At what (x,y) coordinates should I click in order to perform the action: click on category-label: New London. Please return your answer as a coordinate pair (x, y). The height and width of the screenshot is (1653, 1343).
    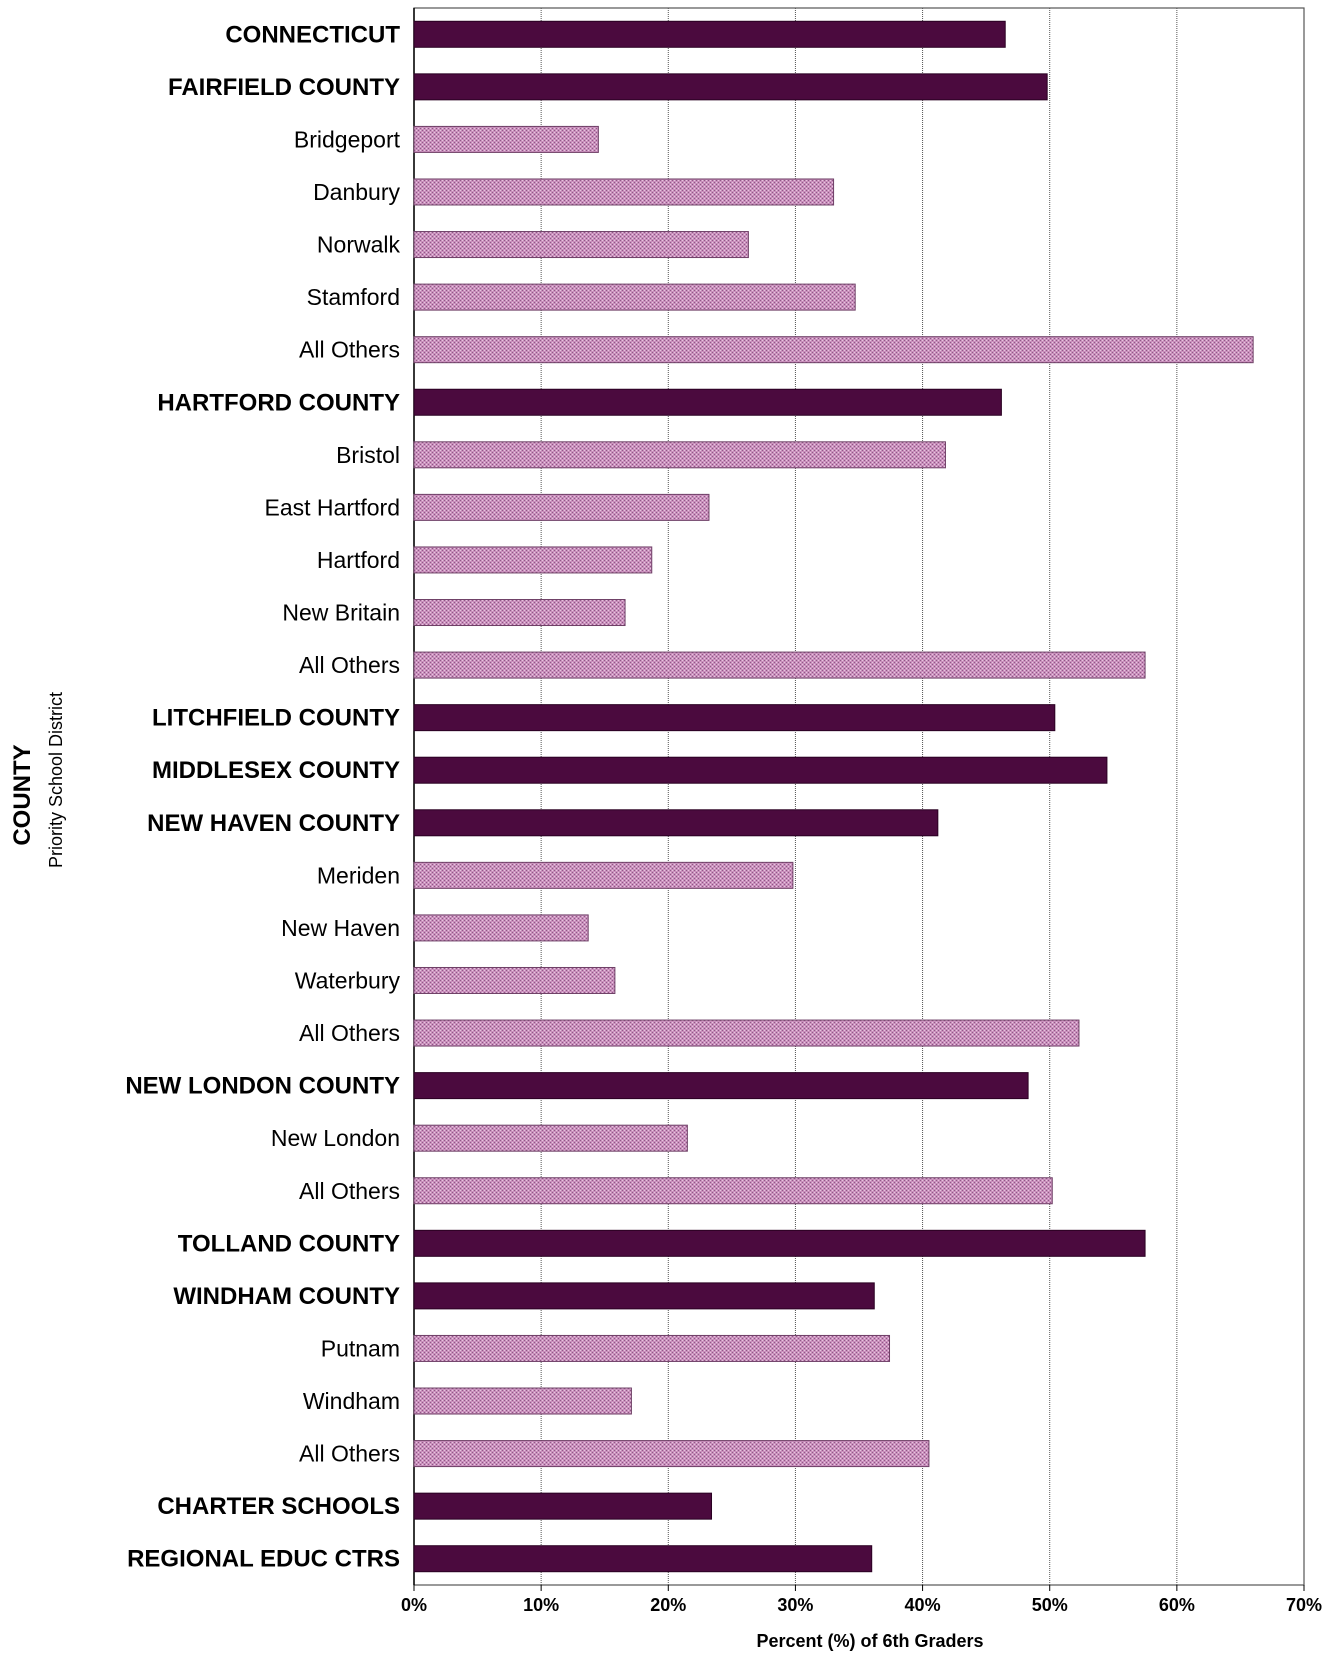
    Looking at the image, I should click on (335, 1138).